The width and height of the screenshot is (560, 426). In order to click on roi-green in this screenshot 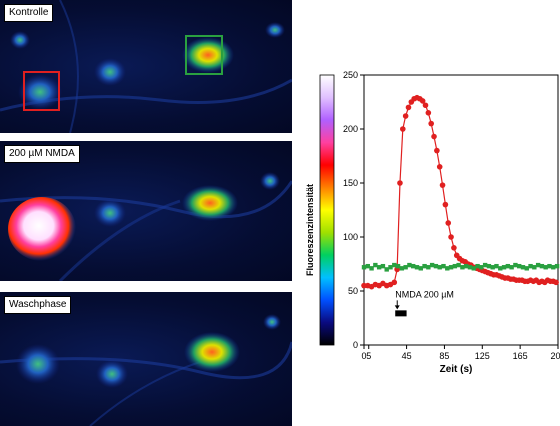, I will do `click(204, 55)`.